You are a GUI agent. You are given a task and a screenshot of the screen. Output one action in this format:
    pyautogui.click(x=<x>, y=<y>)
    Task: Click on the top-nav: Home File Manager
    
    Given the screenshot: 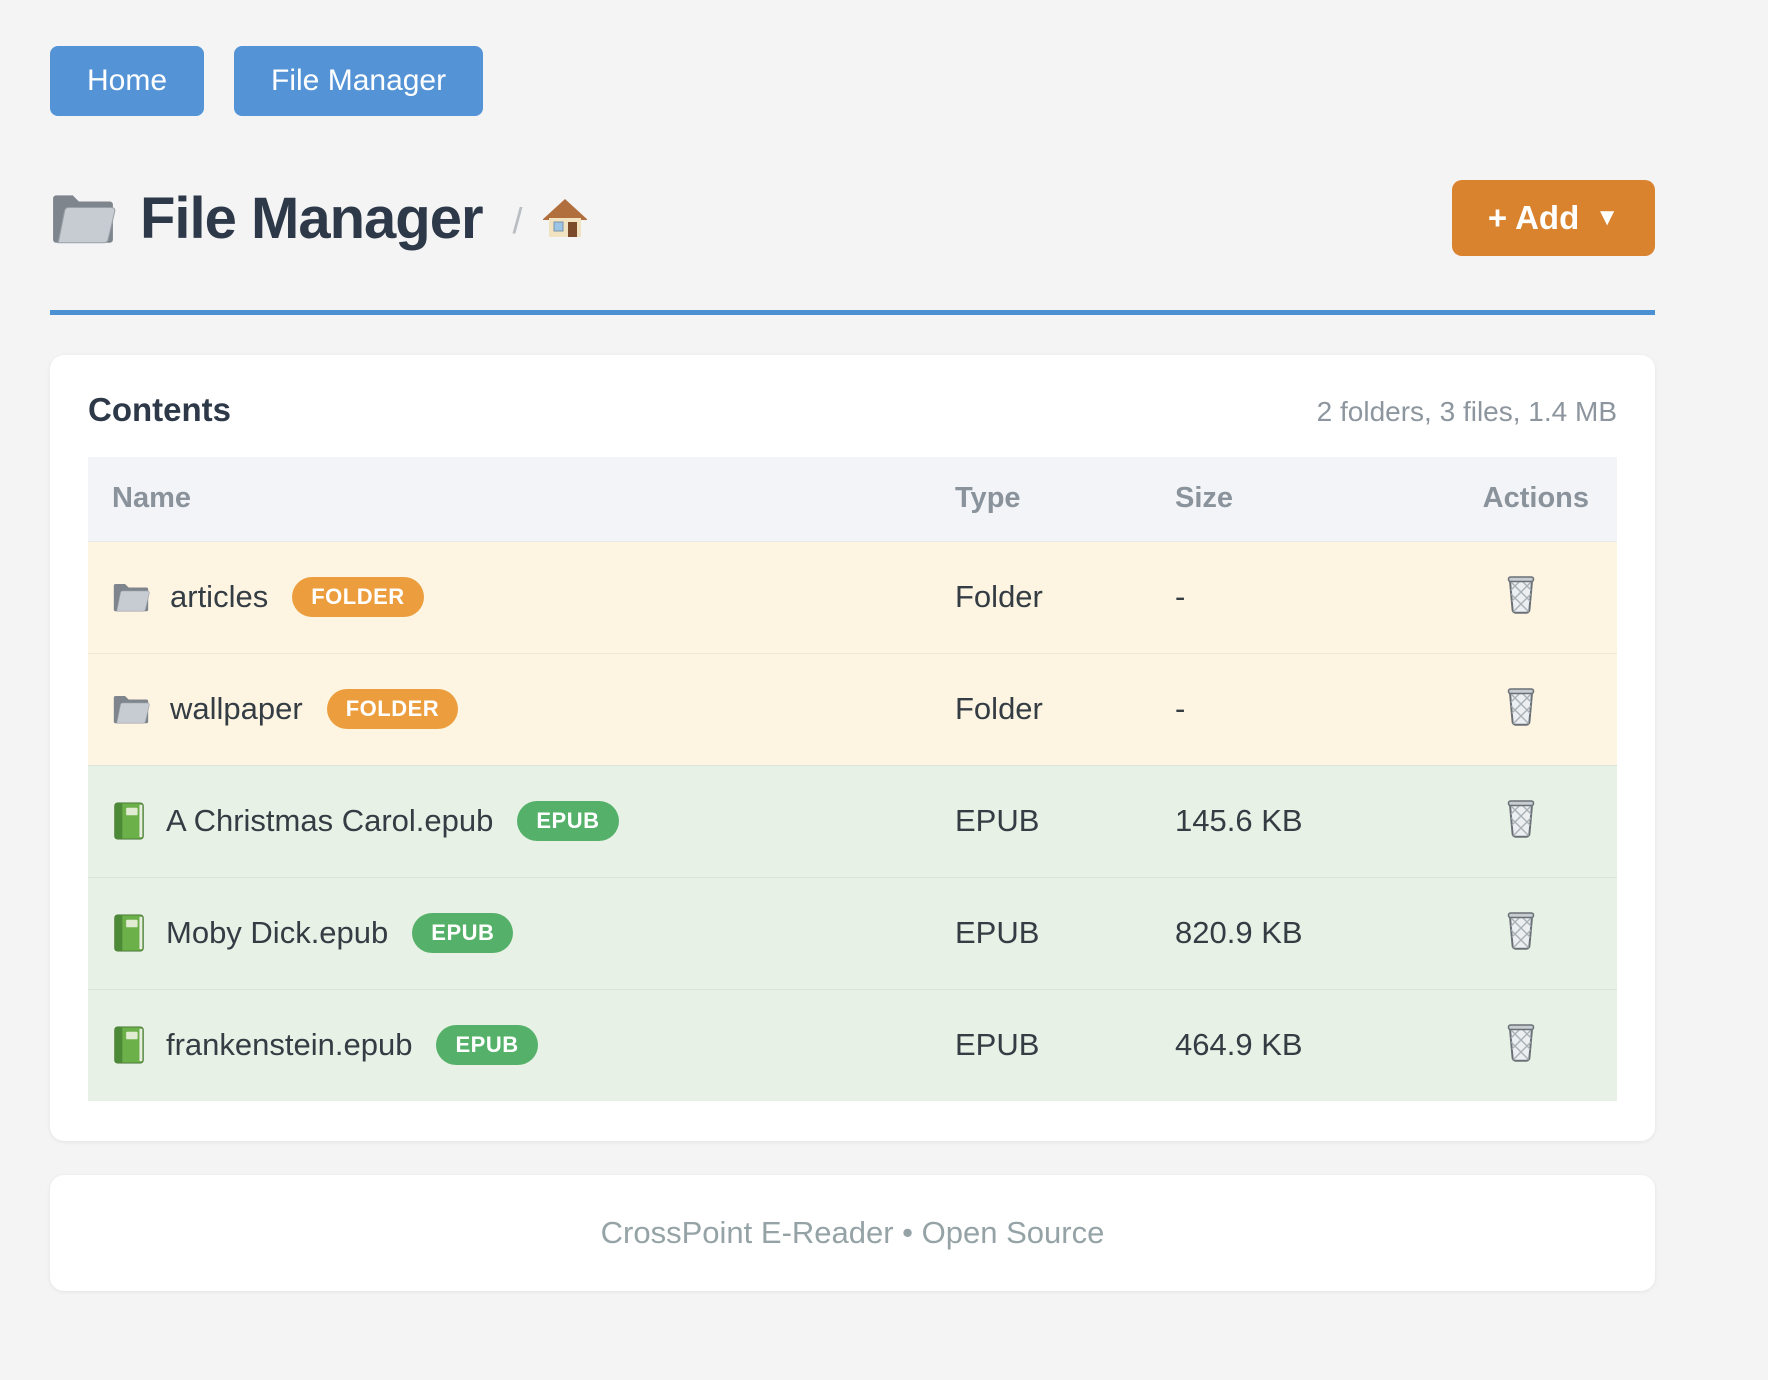 What is the action you would take?
    pyautogui.click(x=852, y=58)
    